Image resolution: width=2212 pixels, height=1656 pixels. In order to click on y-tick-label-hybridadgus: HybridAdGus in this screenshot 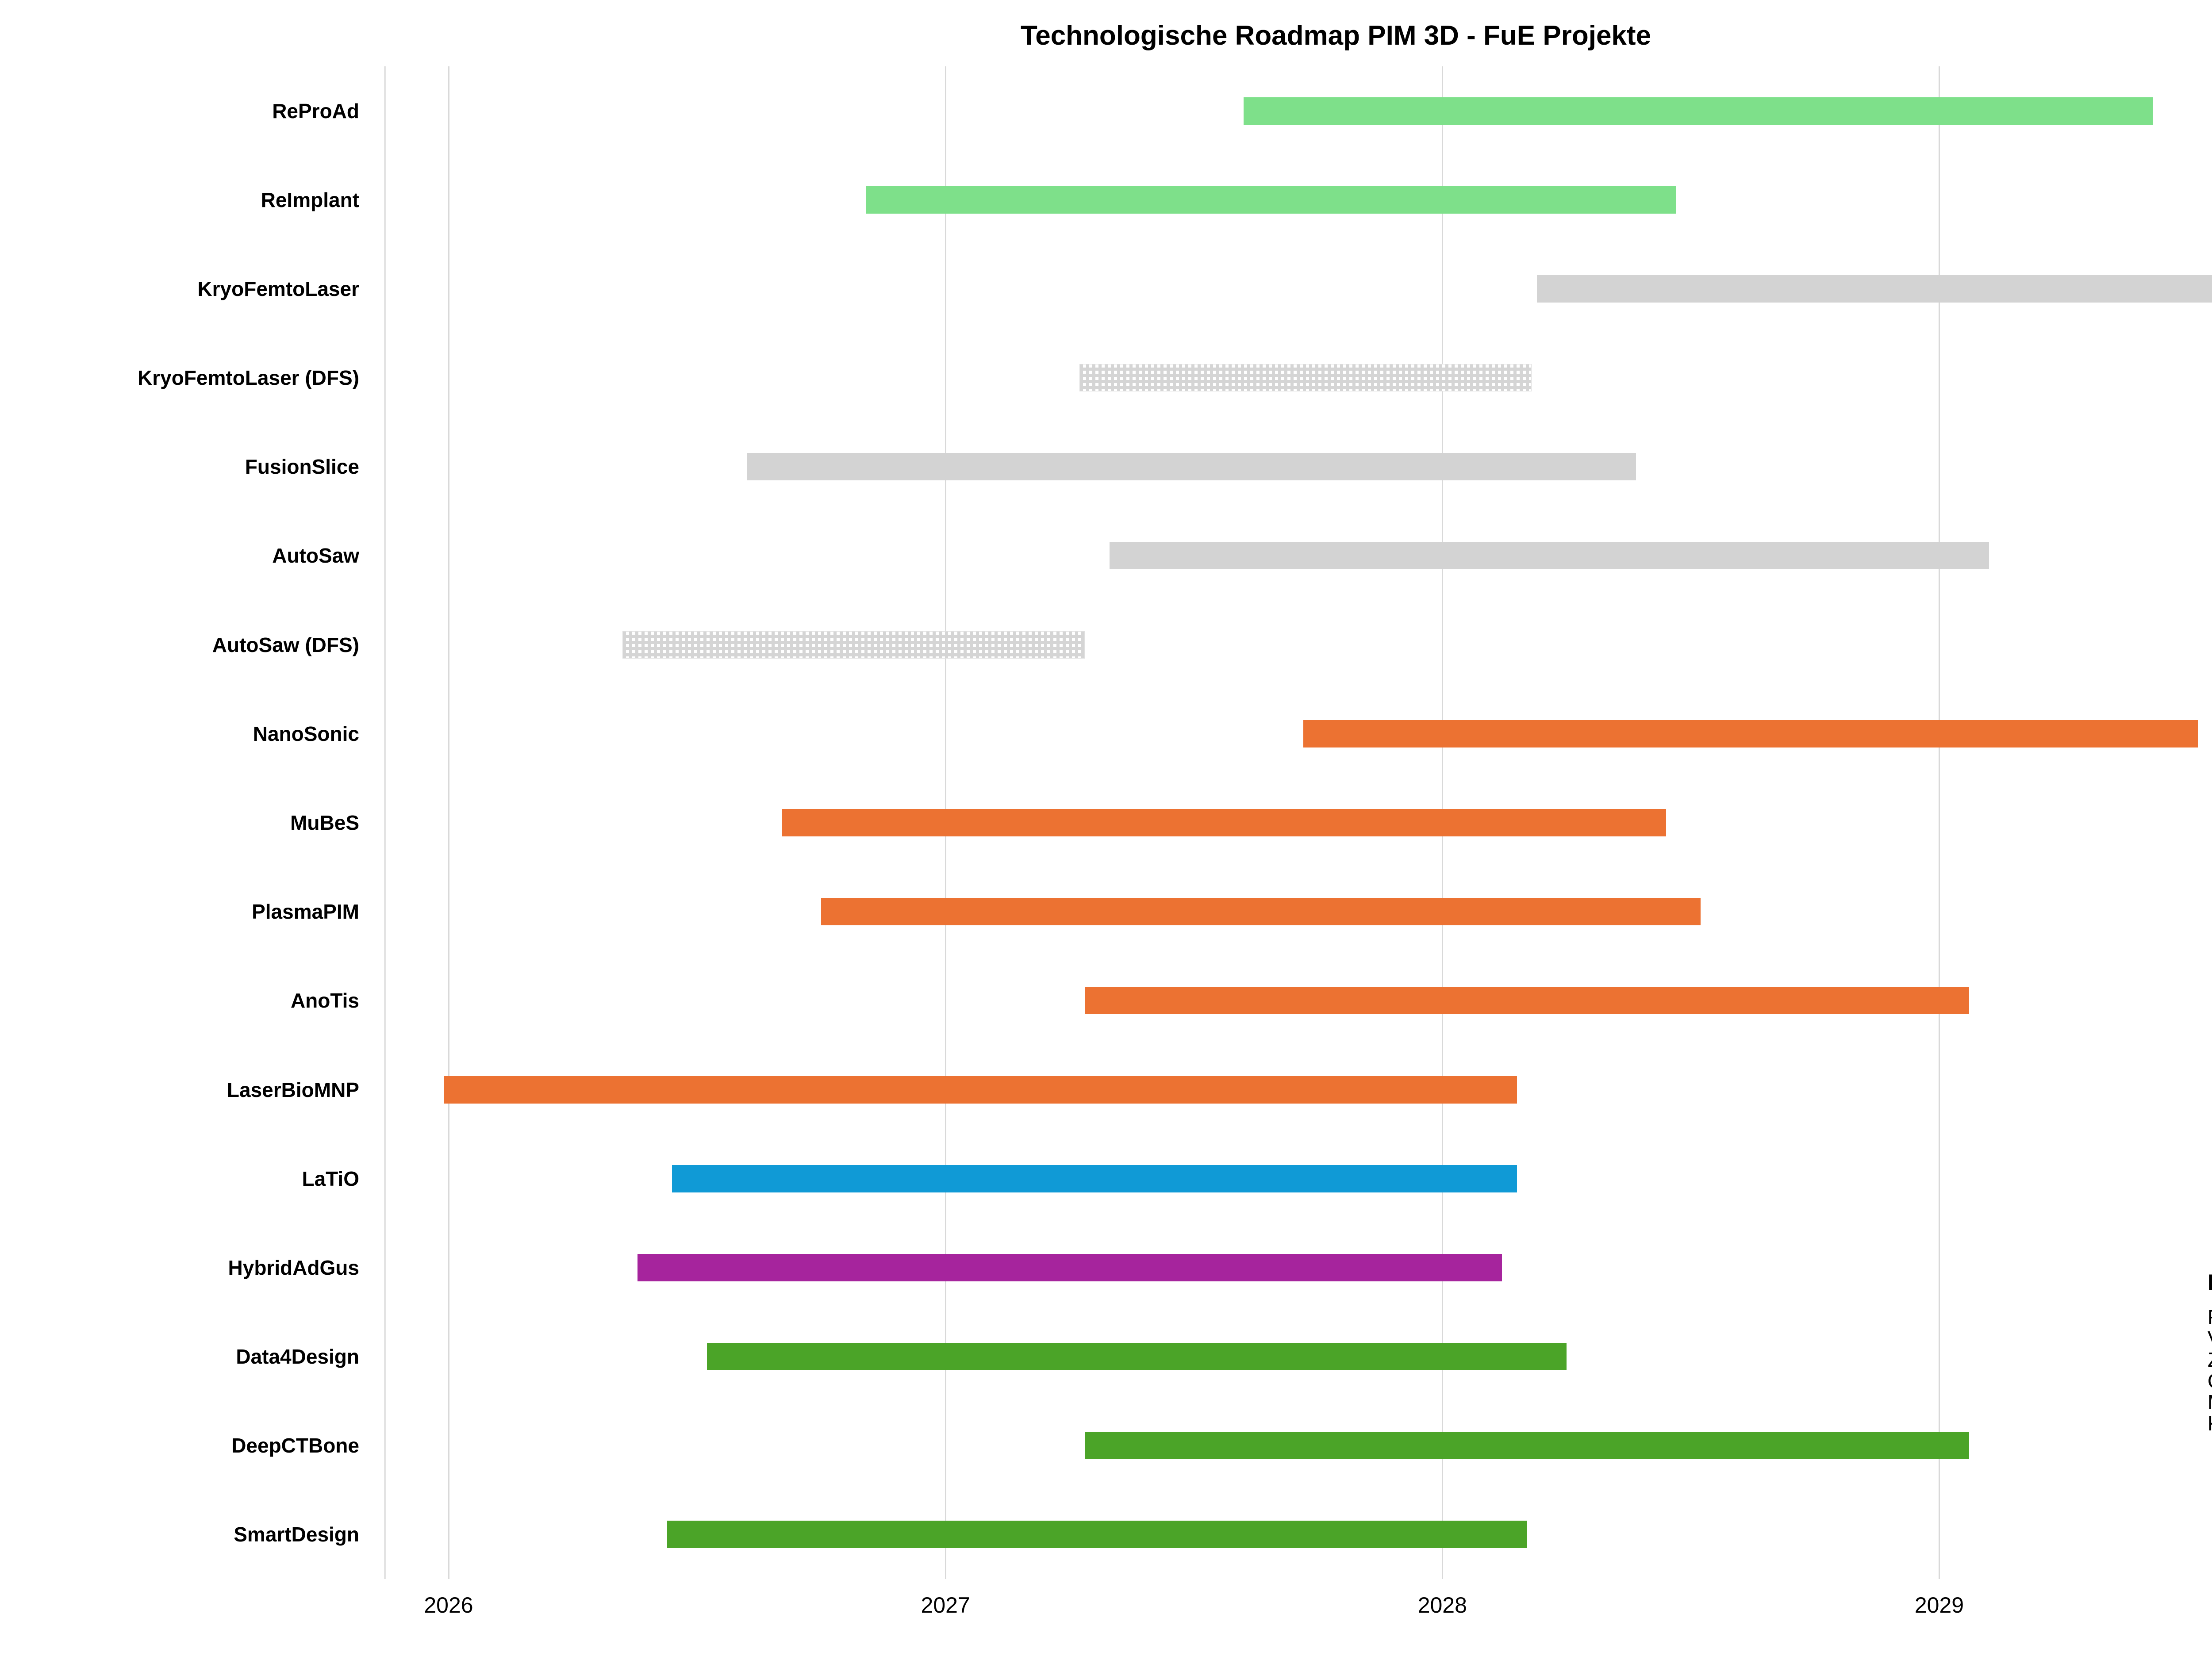, I will do `click(293, 1267)`.